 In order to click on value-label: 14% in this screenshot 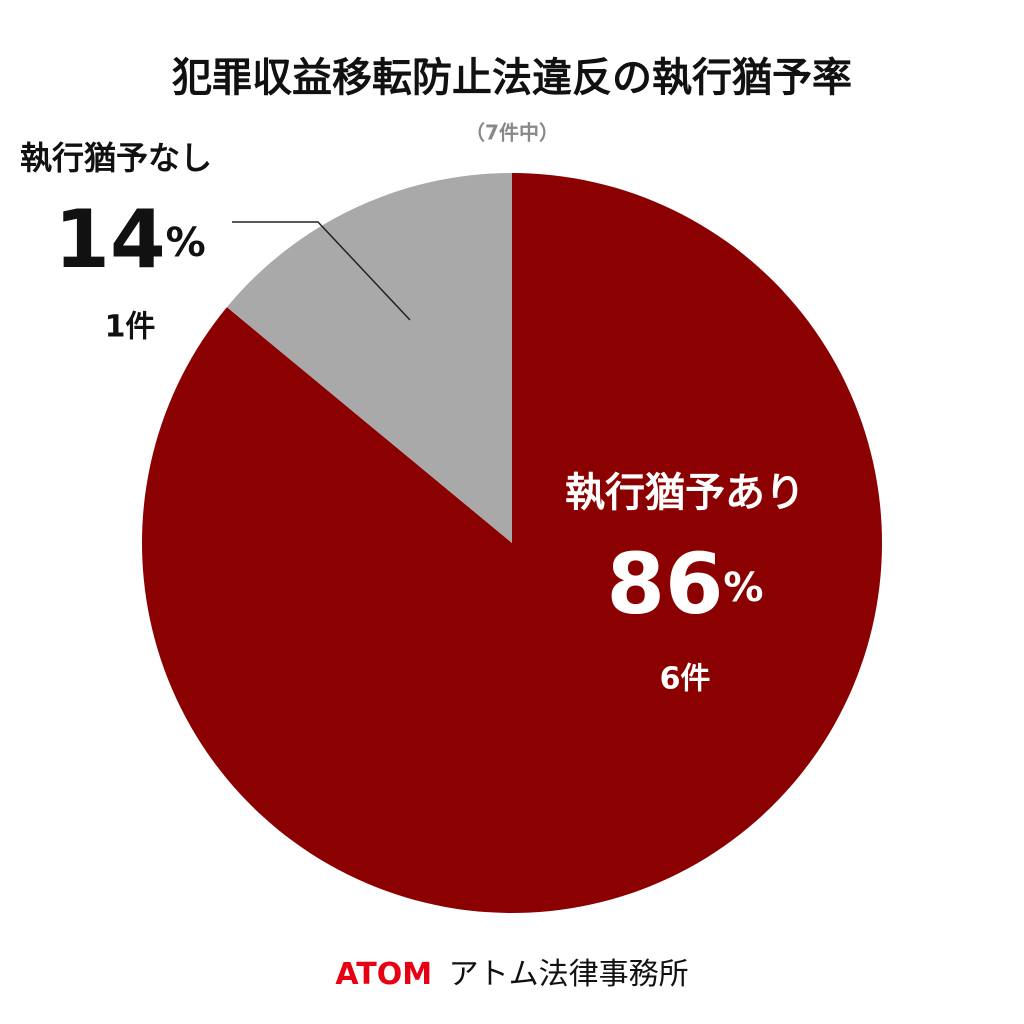, I will do `click(129, 239)`.